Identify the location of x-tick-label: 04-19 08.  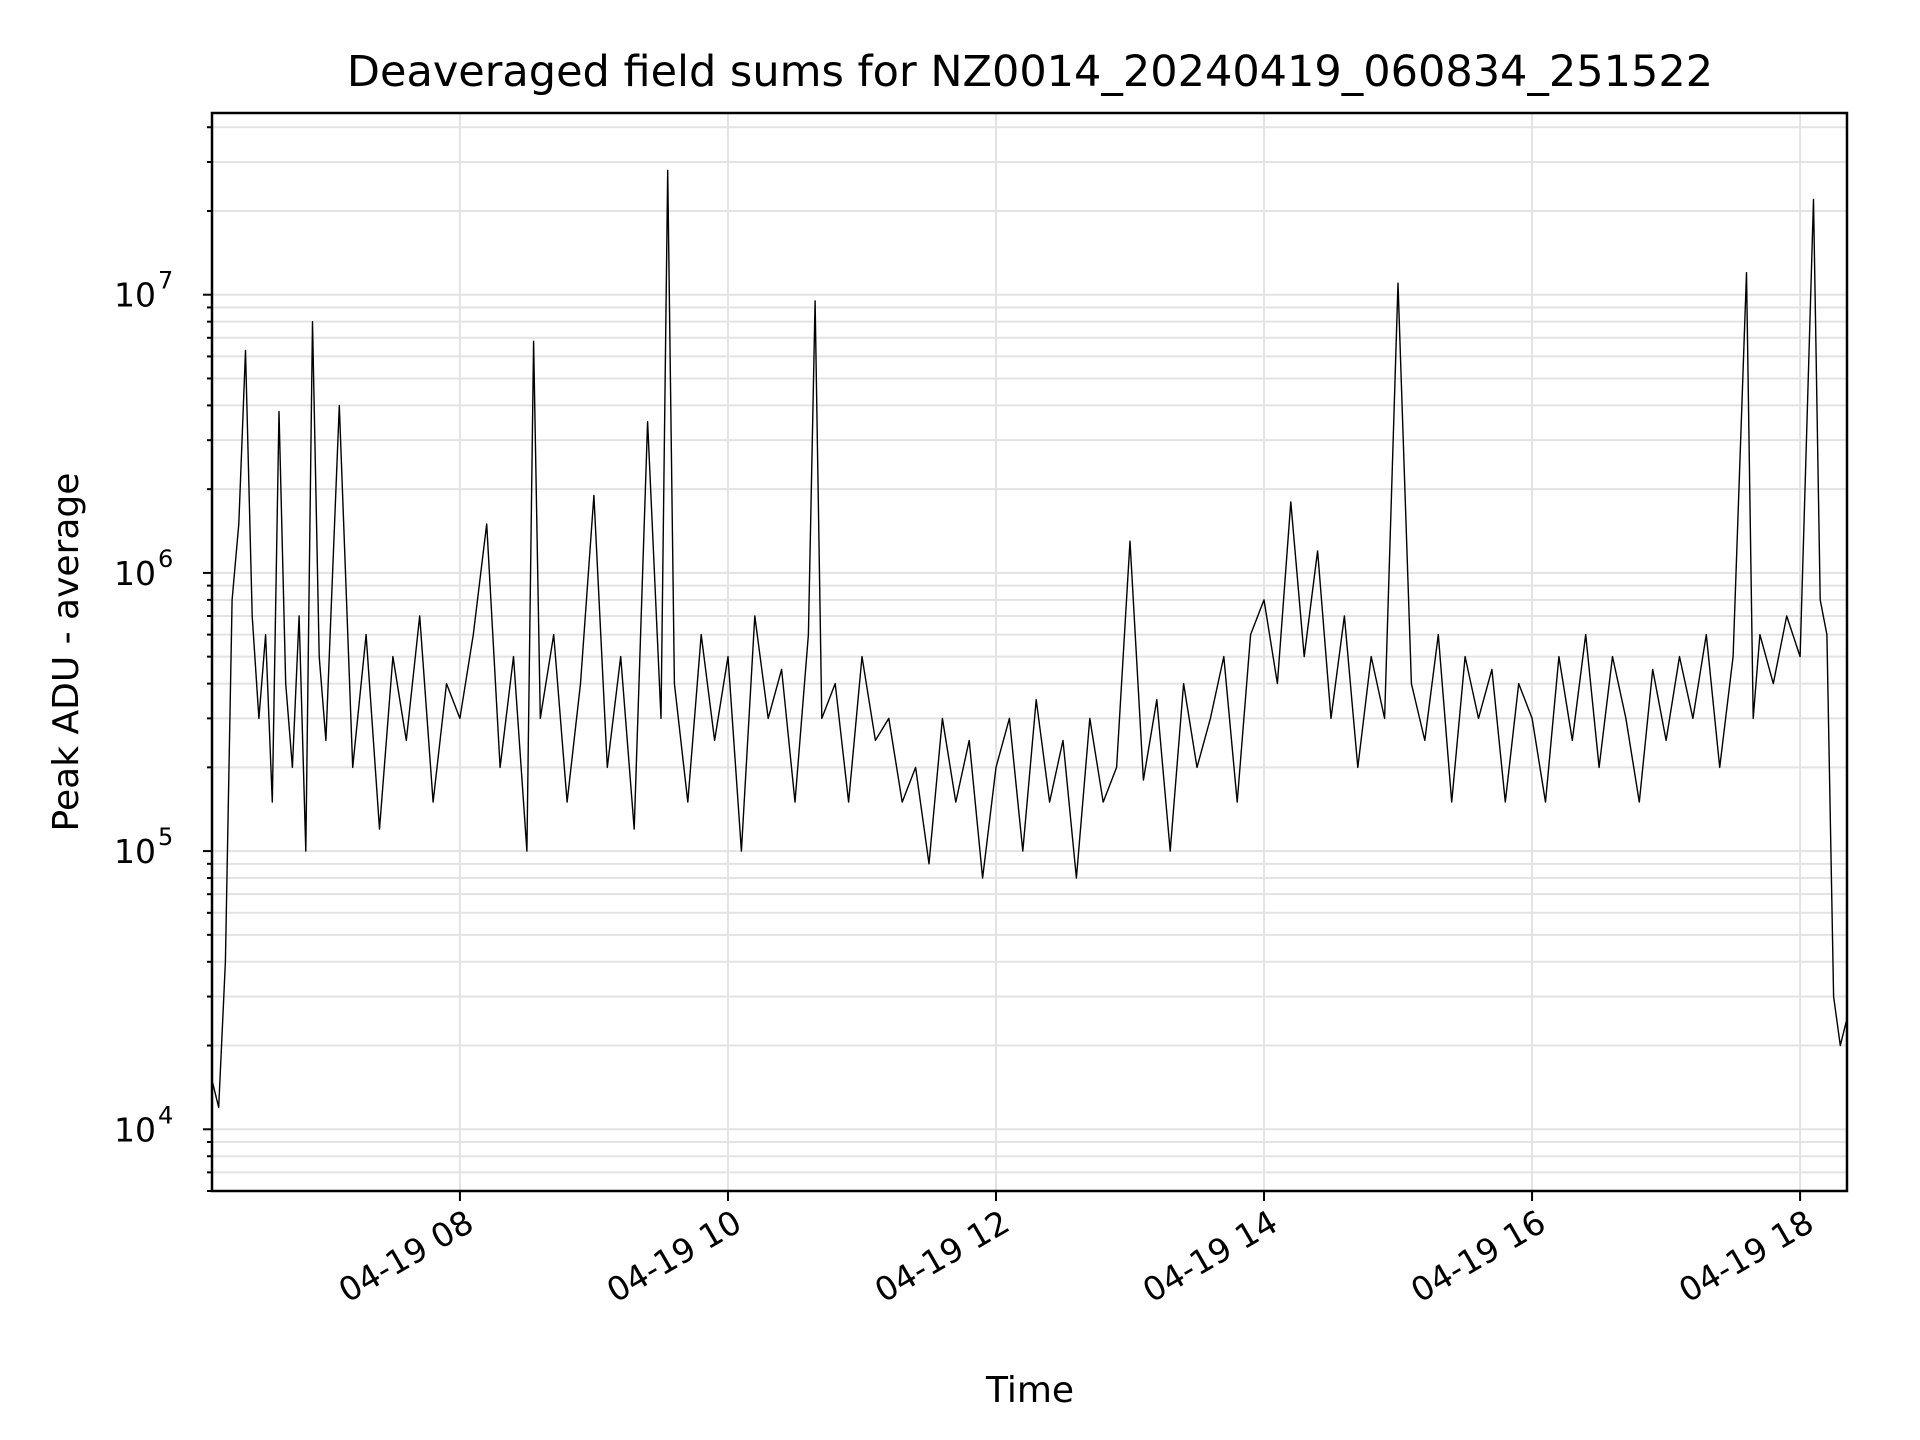
(406, 1256).